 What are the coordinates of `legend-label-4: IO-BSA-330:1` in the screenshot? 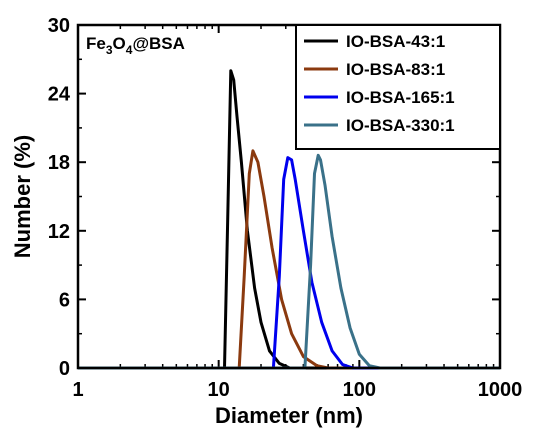 It's located at (400, 125).